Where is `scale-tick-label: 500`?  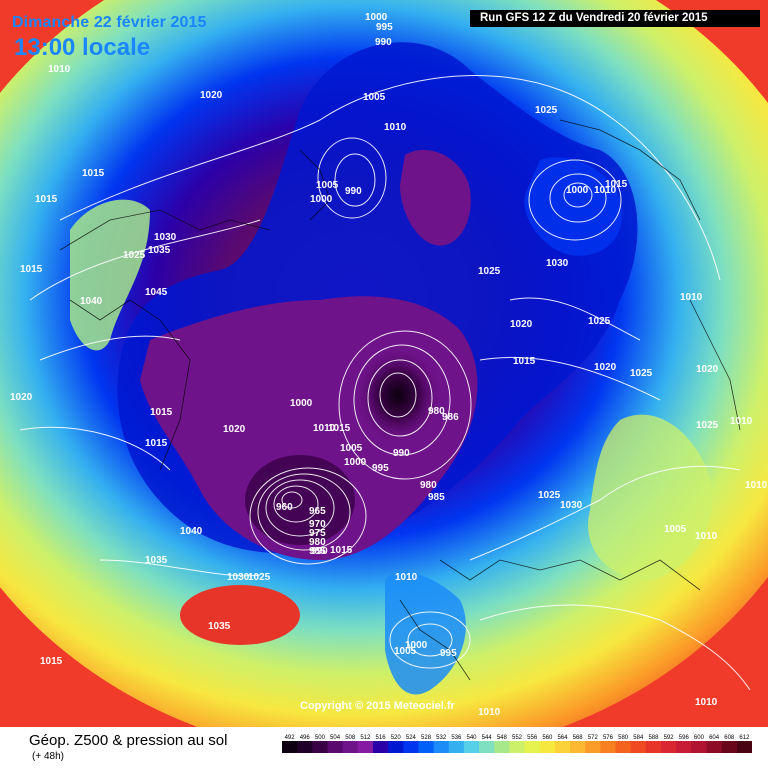 scale-tick-label: 500 is located at coordinates (320, 738).